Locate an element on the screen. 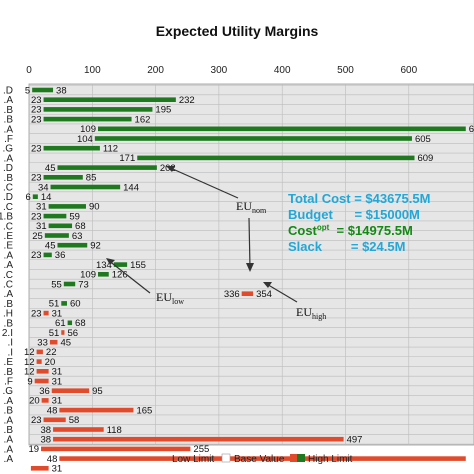  row-label-27: .I is located at coordinates (10, 352).